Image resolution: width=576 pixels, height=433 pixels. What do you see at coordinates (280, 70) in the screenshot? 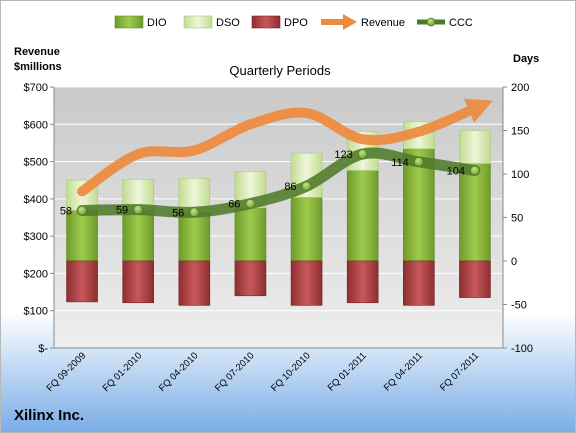
I see `chart-title: Quarterly Periods` at bounding box center [280, 70].